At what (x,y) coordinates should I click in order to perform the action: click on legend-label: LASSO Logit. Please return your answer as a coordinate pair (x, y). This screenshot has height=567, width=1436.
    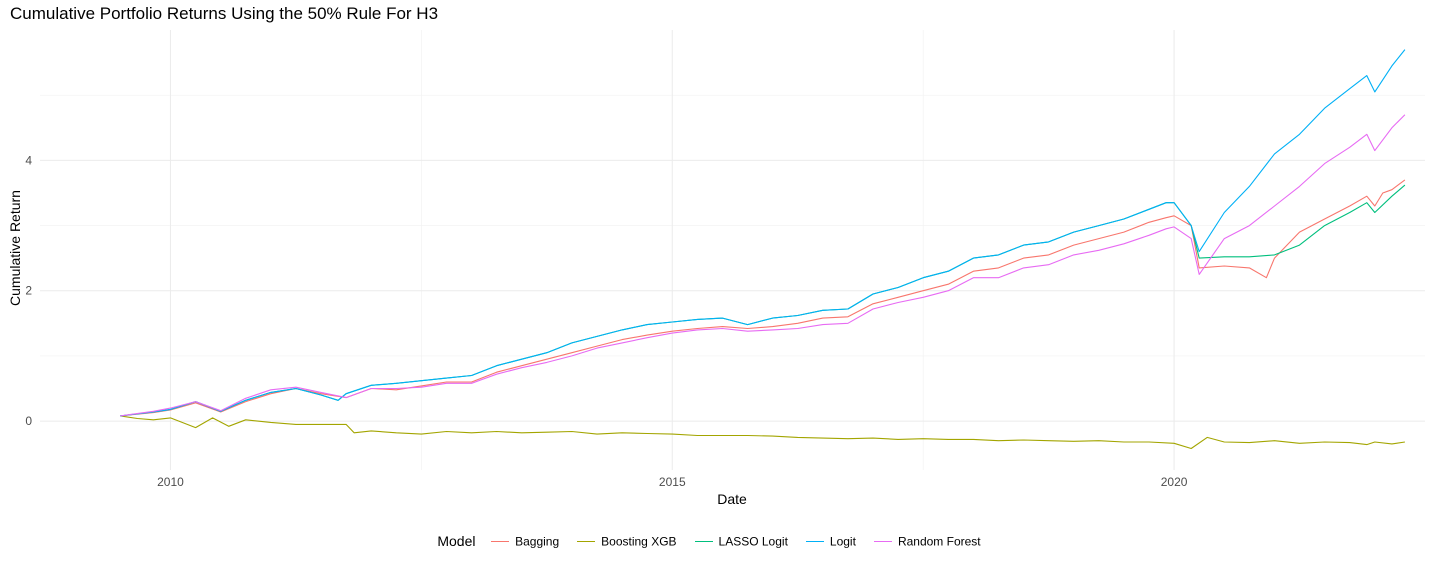
    Looking at the image, I should click on (753, 541).